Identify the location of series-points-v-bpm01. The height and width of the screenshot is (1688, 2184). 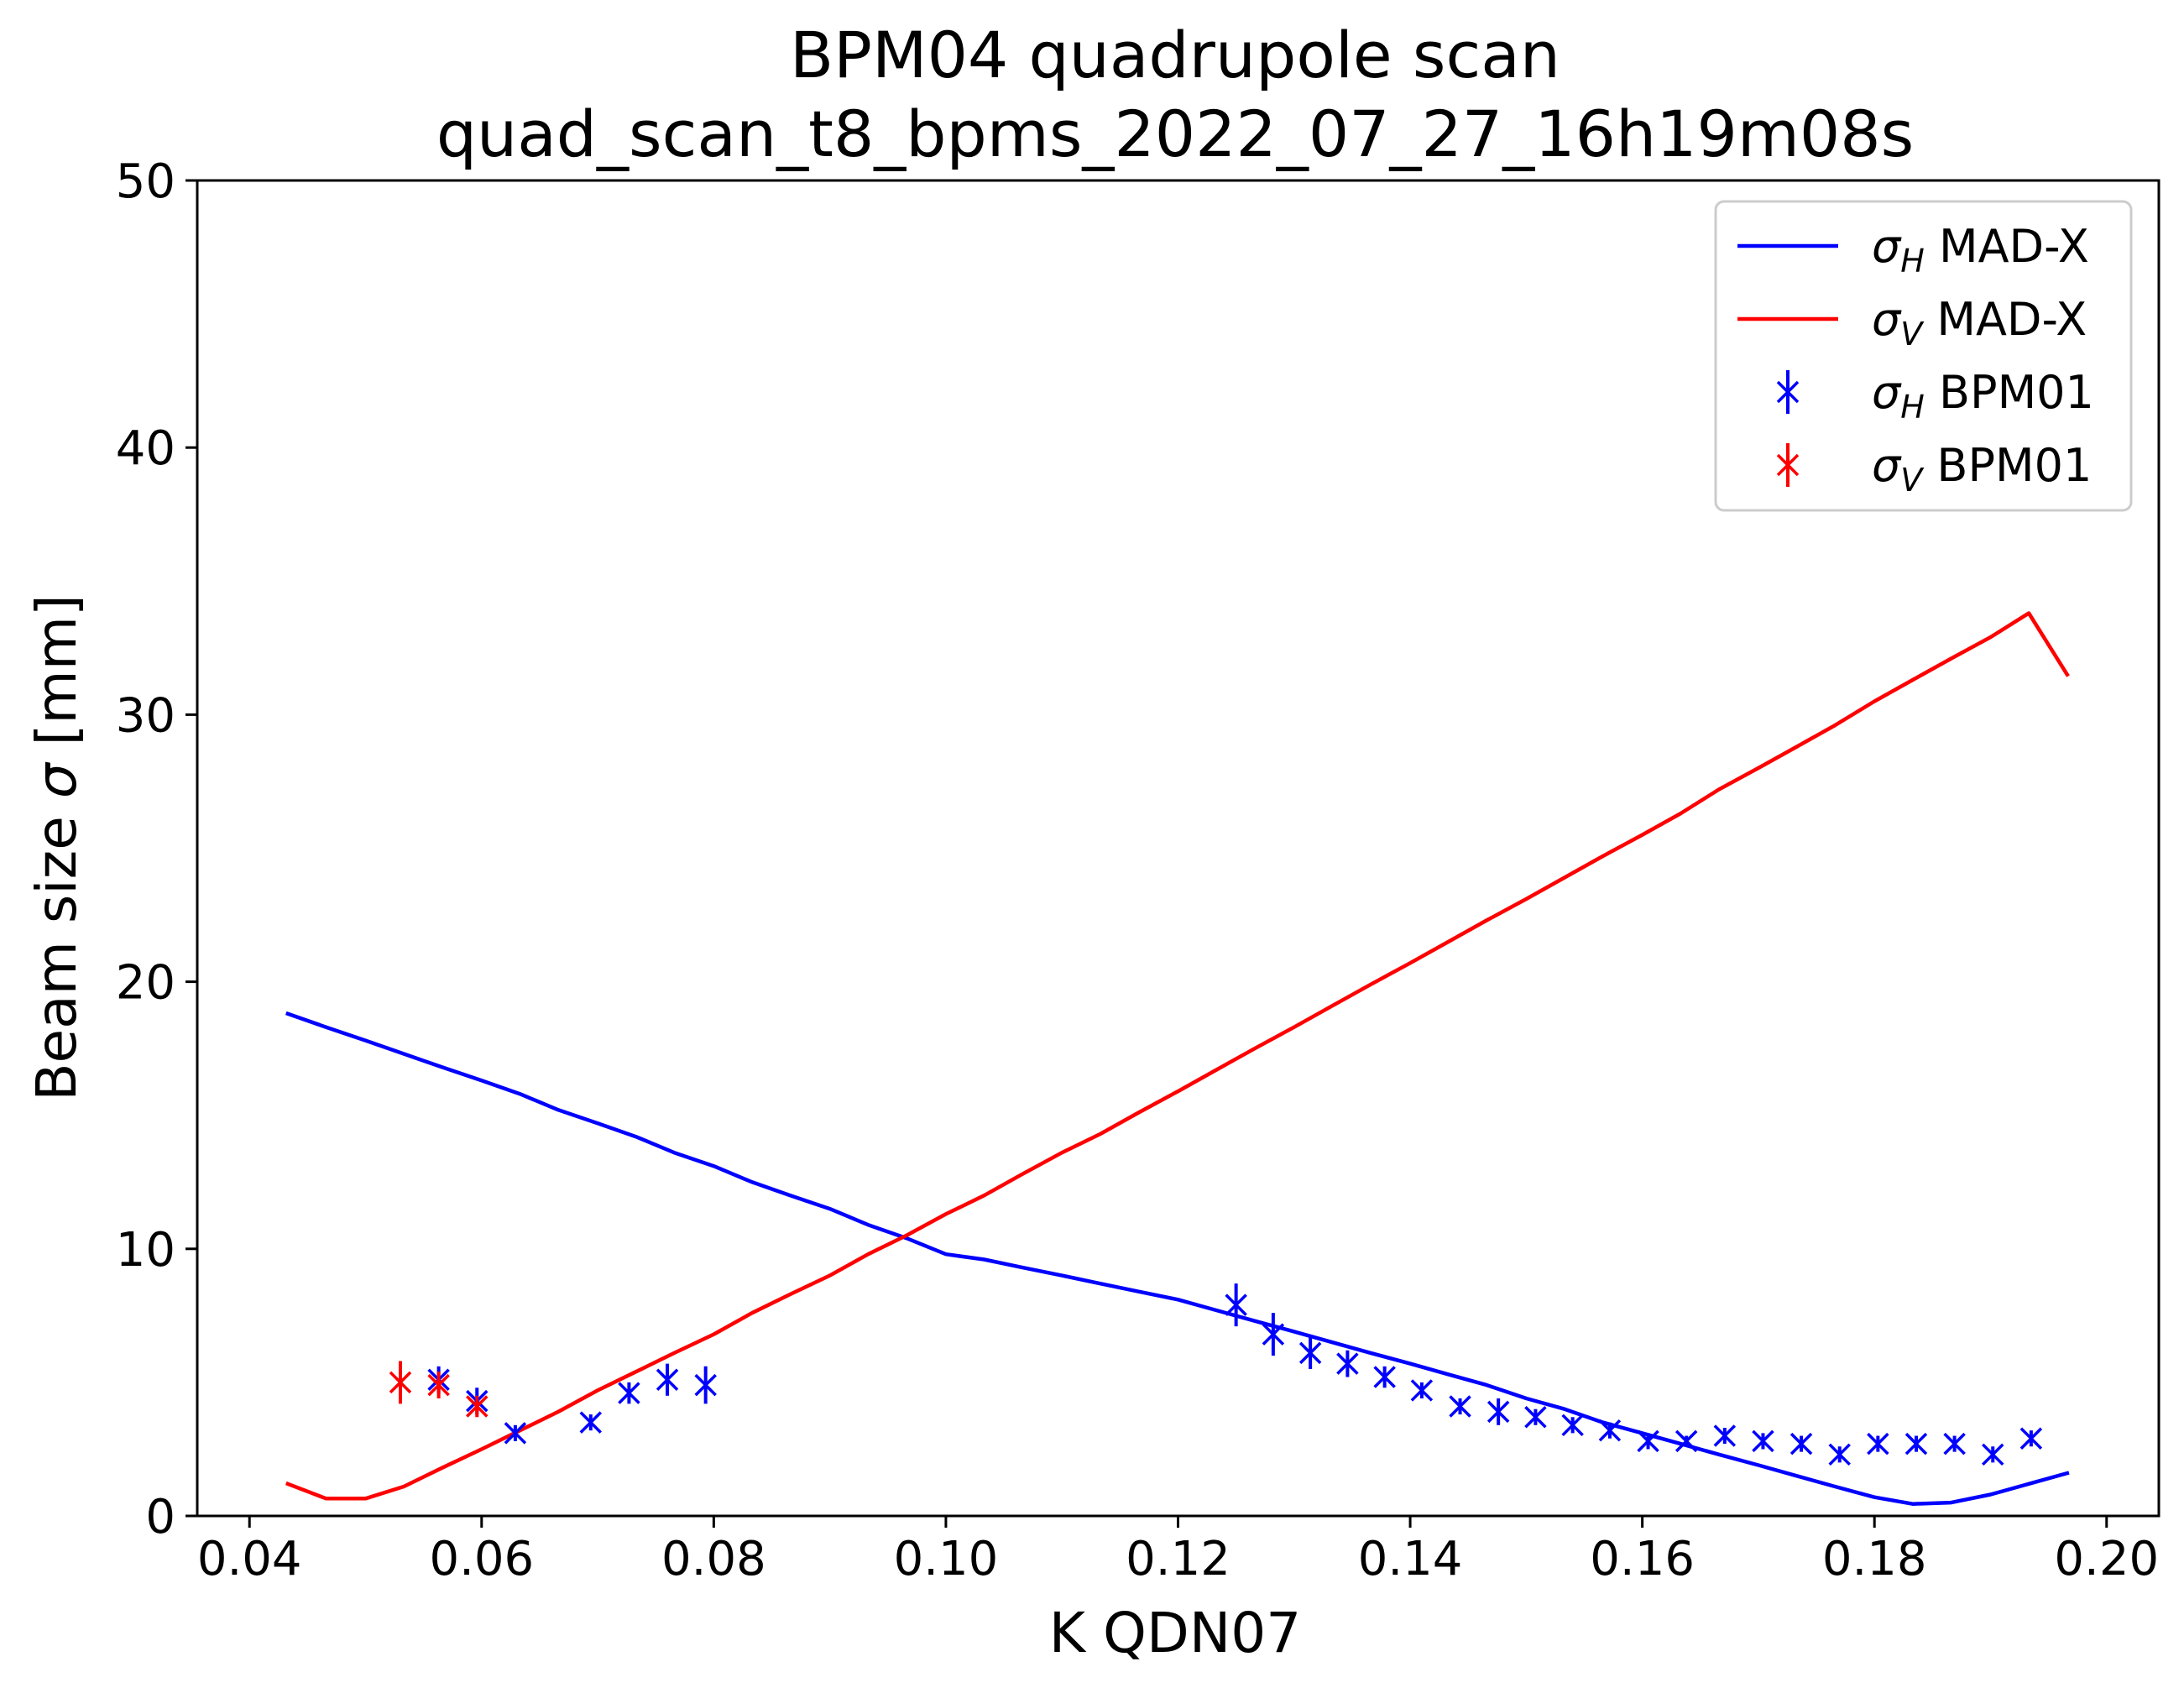
(439, 1389).